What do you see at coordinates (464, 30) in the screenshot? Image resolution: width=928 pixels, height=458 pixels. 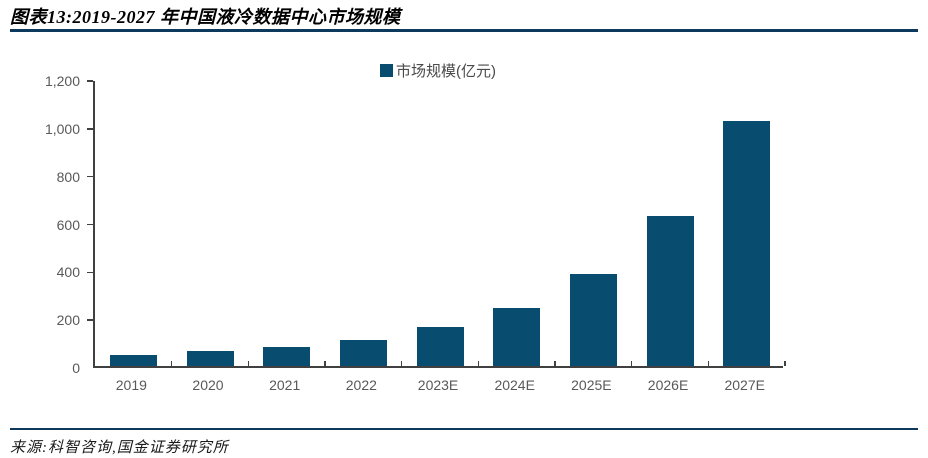 I see `title-divider` at bounding box center [464, 30].